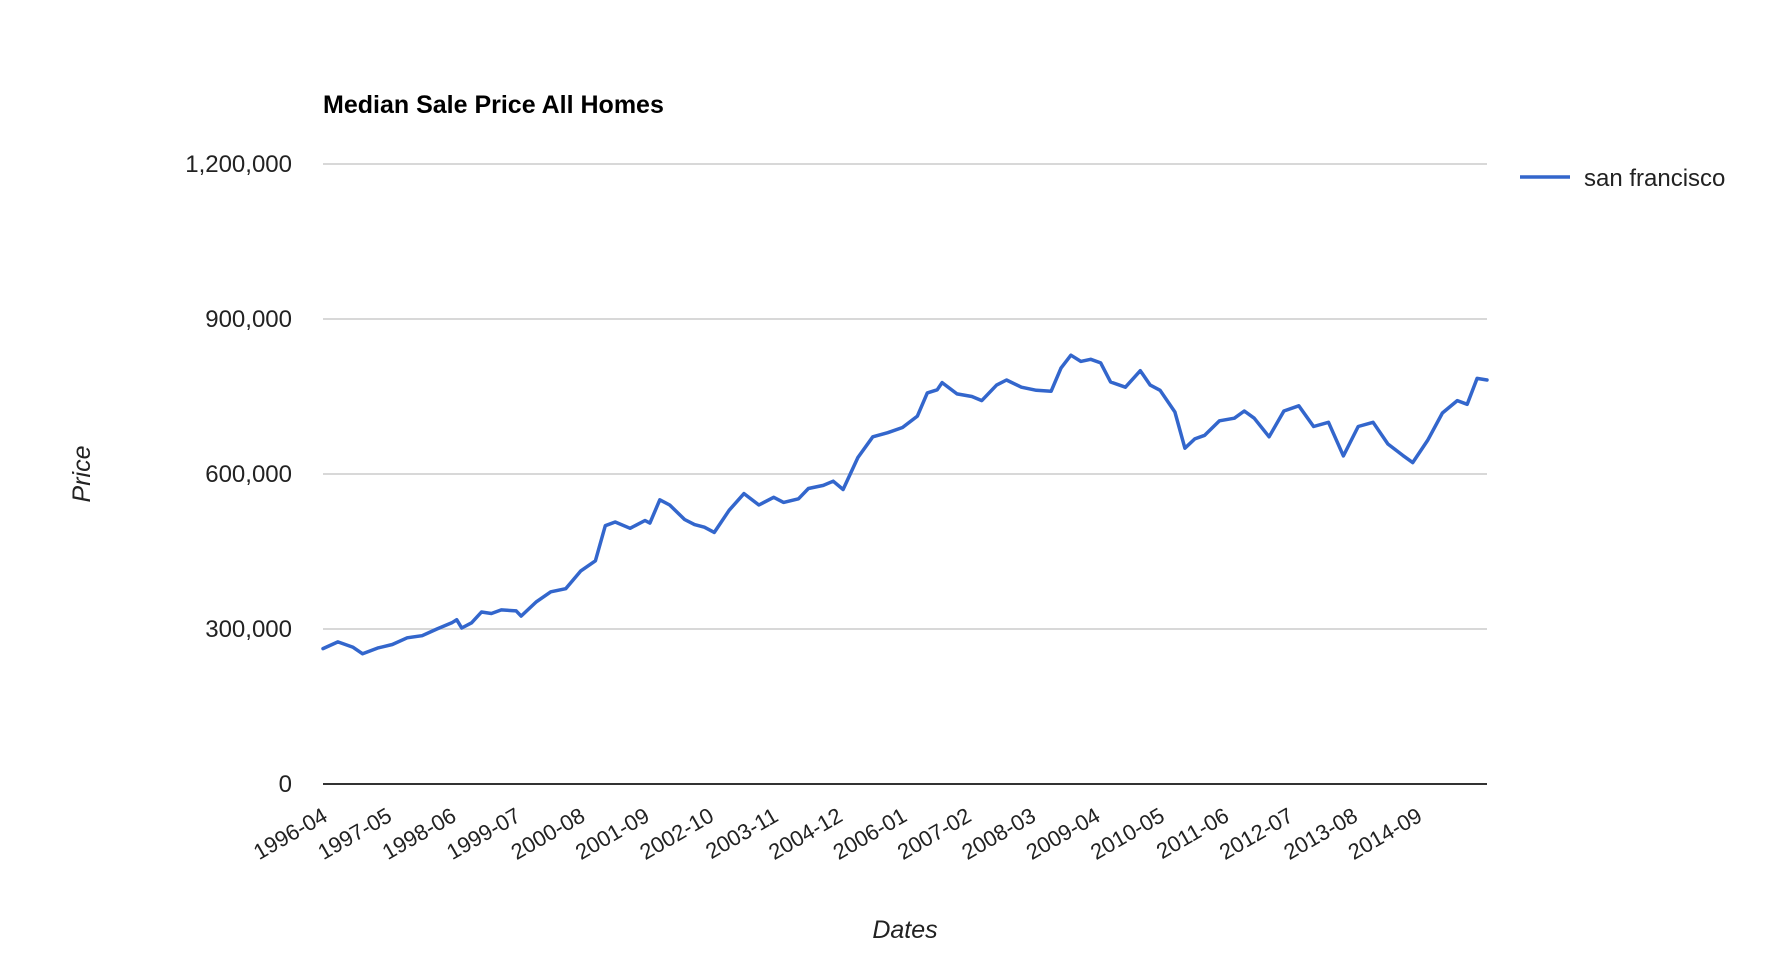  What do you see at coordinates (483, 834) in the screenshot?
I see `x-tick-label: 1999-07` at bounding box center [483, 834].